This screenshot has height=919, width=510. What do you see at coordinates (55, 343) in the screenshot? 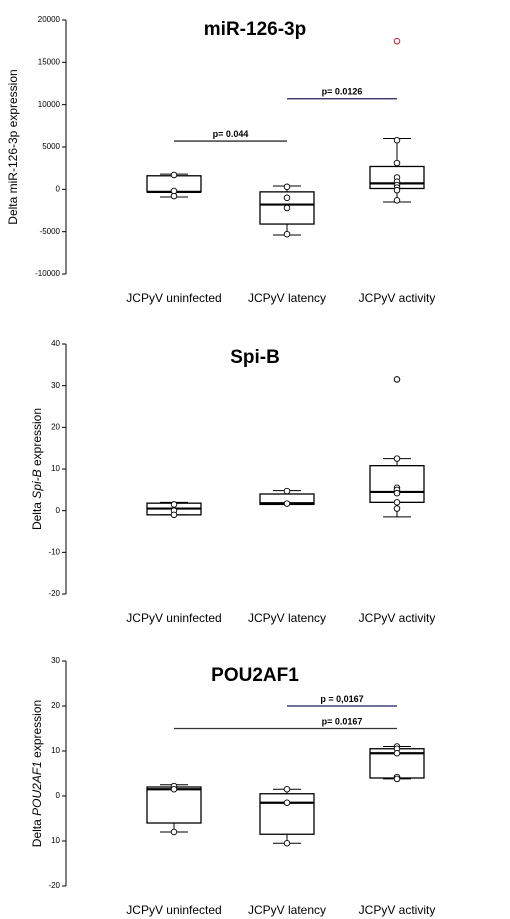
I see `y-tick-label: 40` at bounding box center [55, 343].